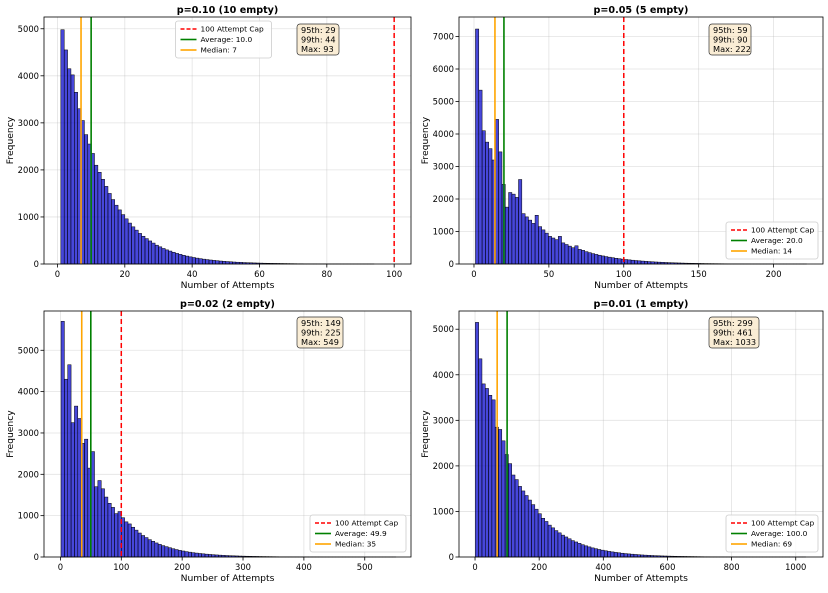 Image resolution: width=828 pixels, height=593 pixels. I want to click on x-tick-label: 400, so click(304, 567).